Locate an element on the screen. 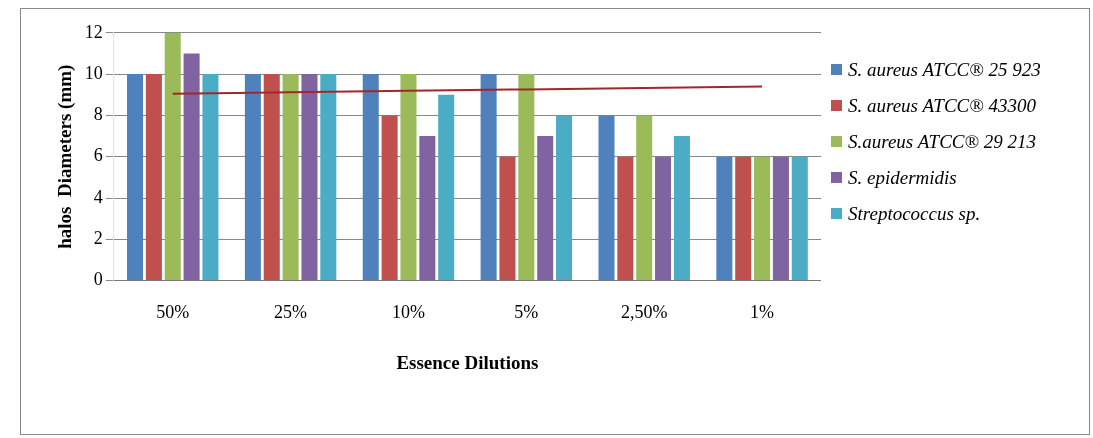  y-tick-label: 2 is located at coordinates (98, 238).